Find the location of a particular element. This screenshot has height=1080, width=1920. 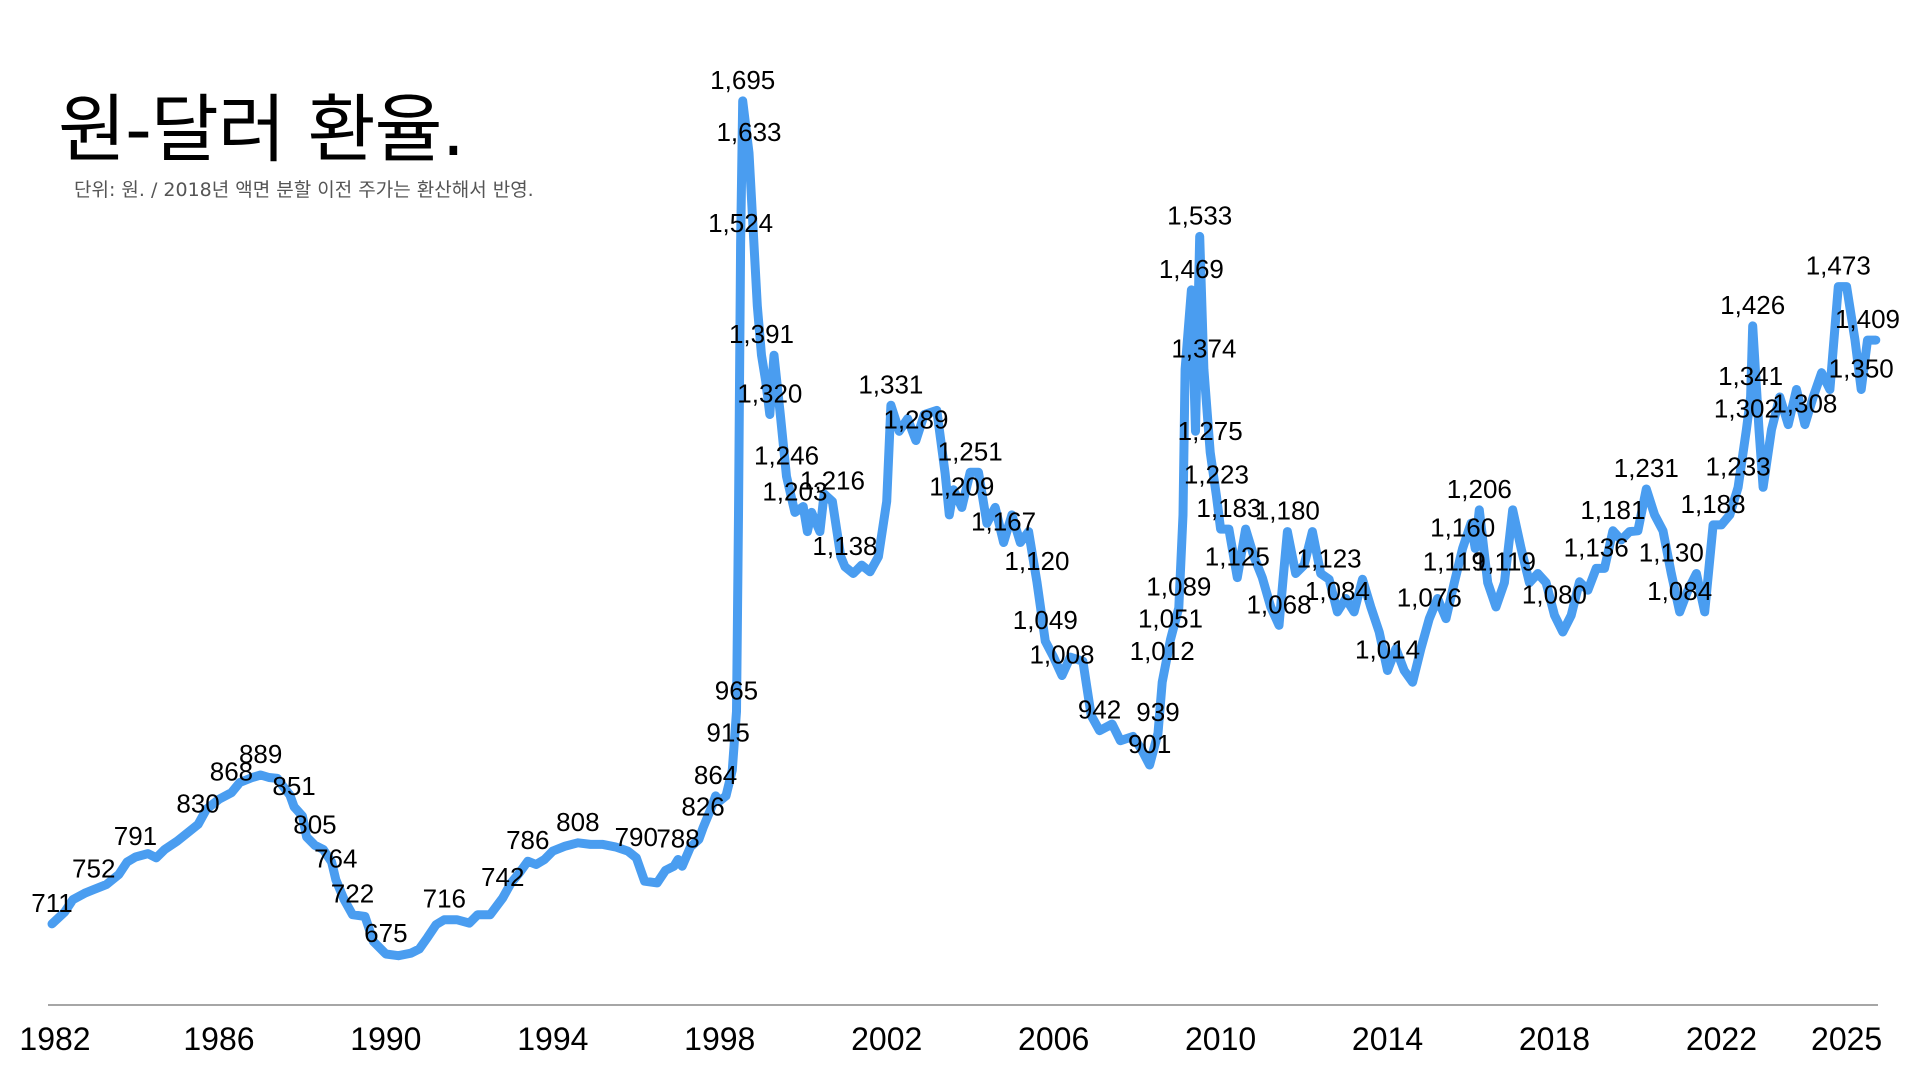

data-label: 722 is located at coordinates (352, 894).